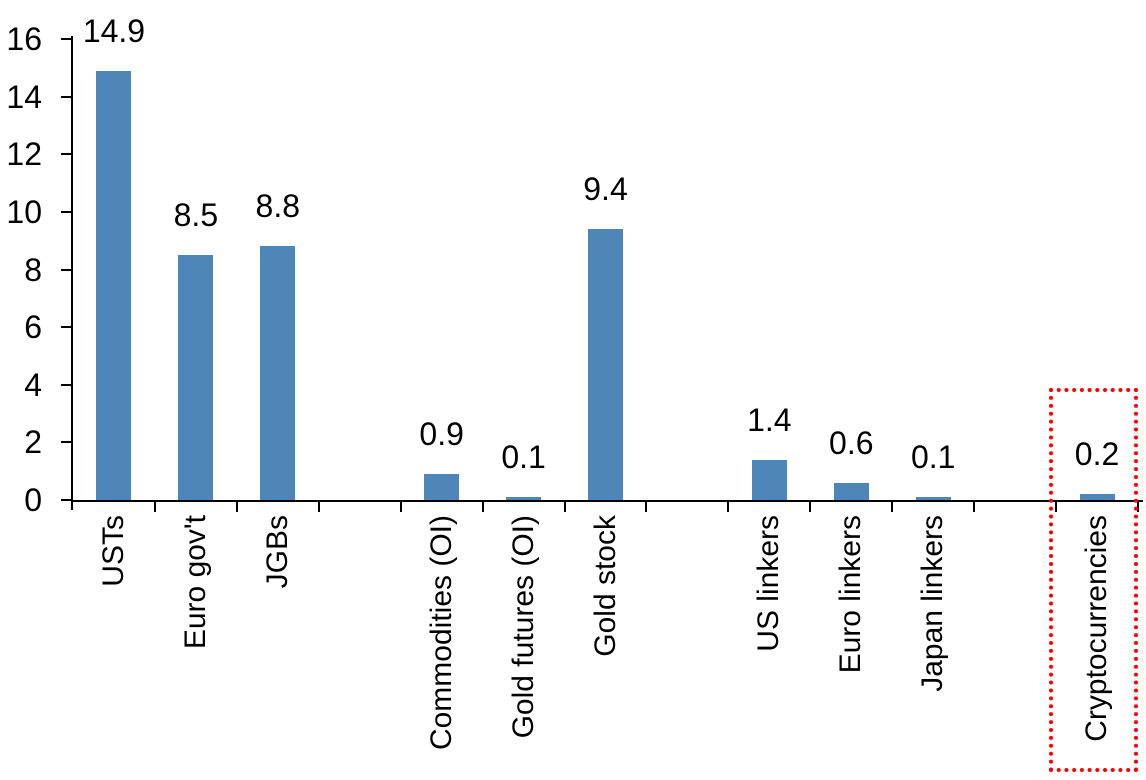 This screenshot has height=780, width=1146. Describe the element at coordinates (24, 39) in the screenshot. I see `y-axis-tick-label: 16` at that location.